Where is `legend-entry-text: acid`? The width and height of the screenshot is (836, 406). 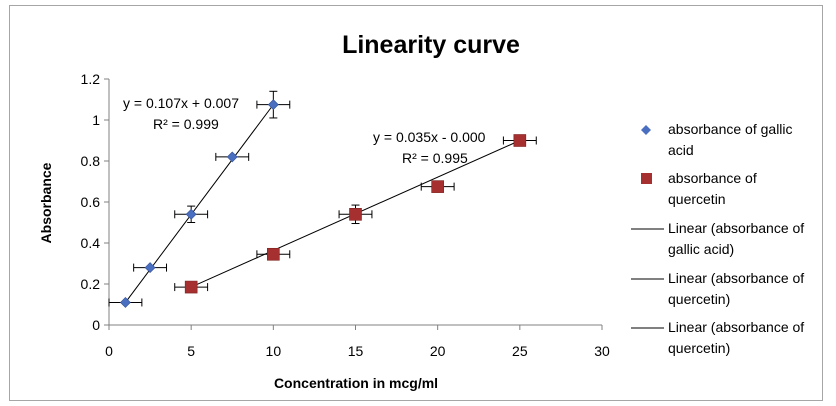 legend-entry-text: acid is located at coordinates (681, 150).